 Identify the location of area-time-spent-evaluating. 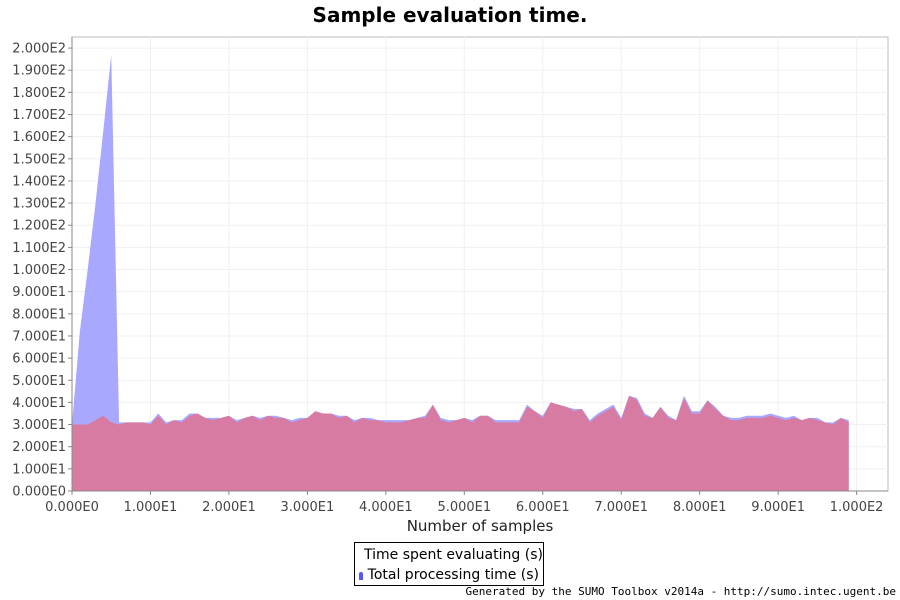
(460, 443).